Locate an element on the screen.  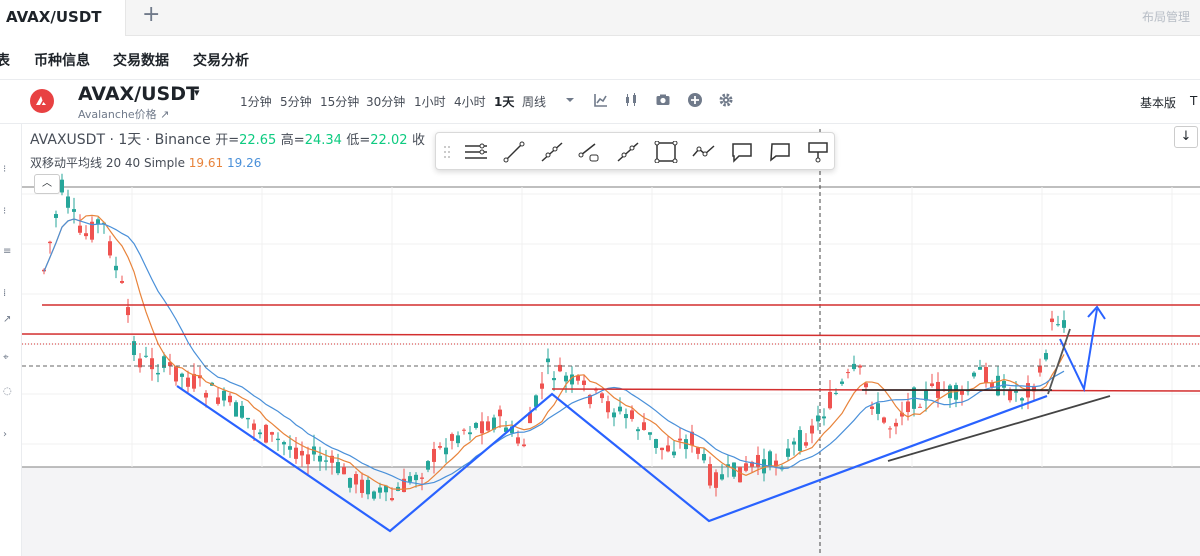
timeframe-30m: 30分钟 is located at coordinates (386, 102).